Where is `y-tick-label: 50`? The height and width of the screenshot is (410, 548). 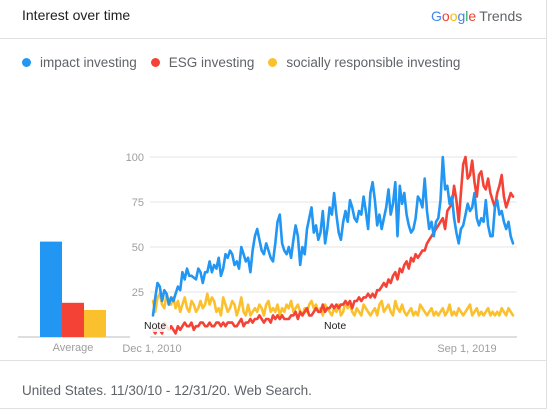
y-tick-label: 50 is located at coordinates (138, 248).